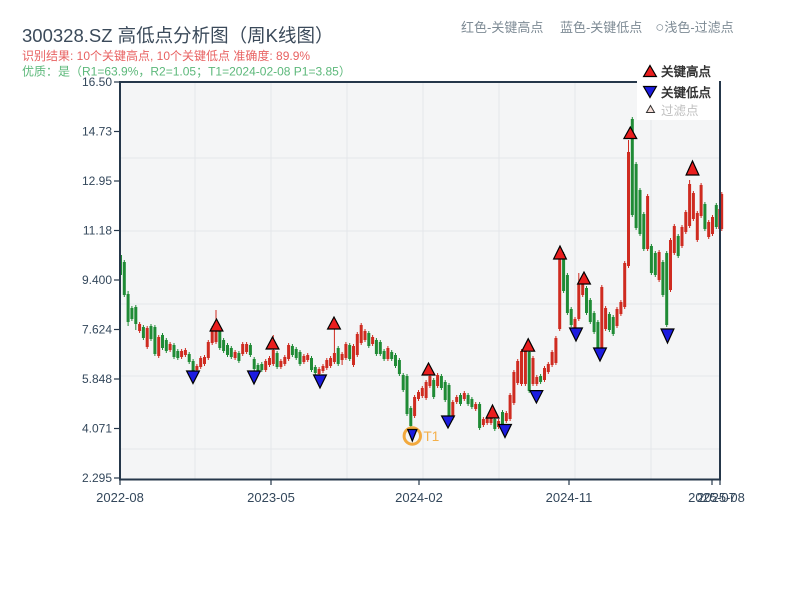 The width and height of the screenshot is (800, 605). Describe the element at coordinates (166, 55) in the screenshot. I see `svg-text:识别结果: 10个关键高点, 10个关键低点 准确度: 8: 识别结果: 10个关键高点, 10个关键低点 准确度: 89.9%` at that location.